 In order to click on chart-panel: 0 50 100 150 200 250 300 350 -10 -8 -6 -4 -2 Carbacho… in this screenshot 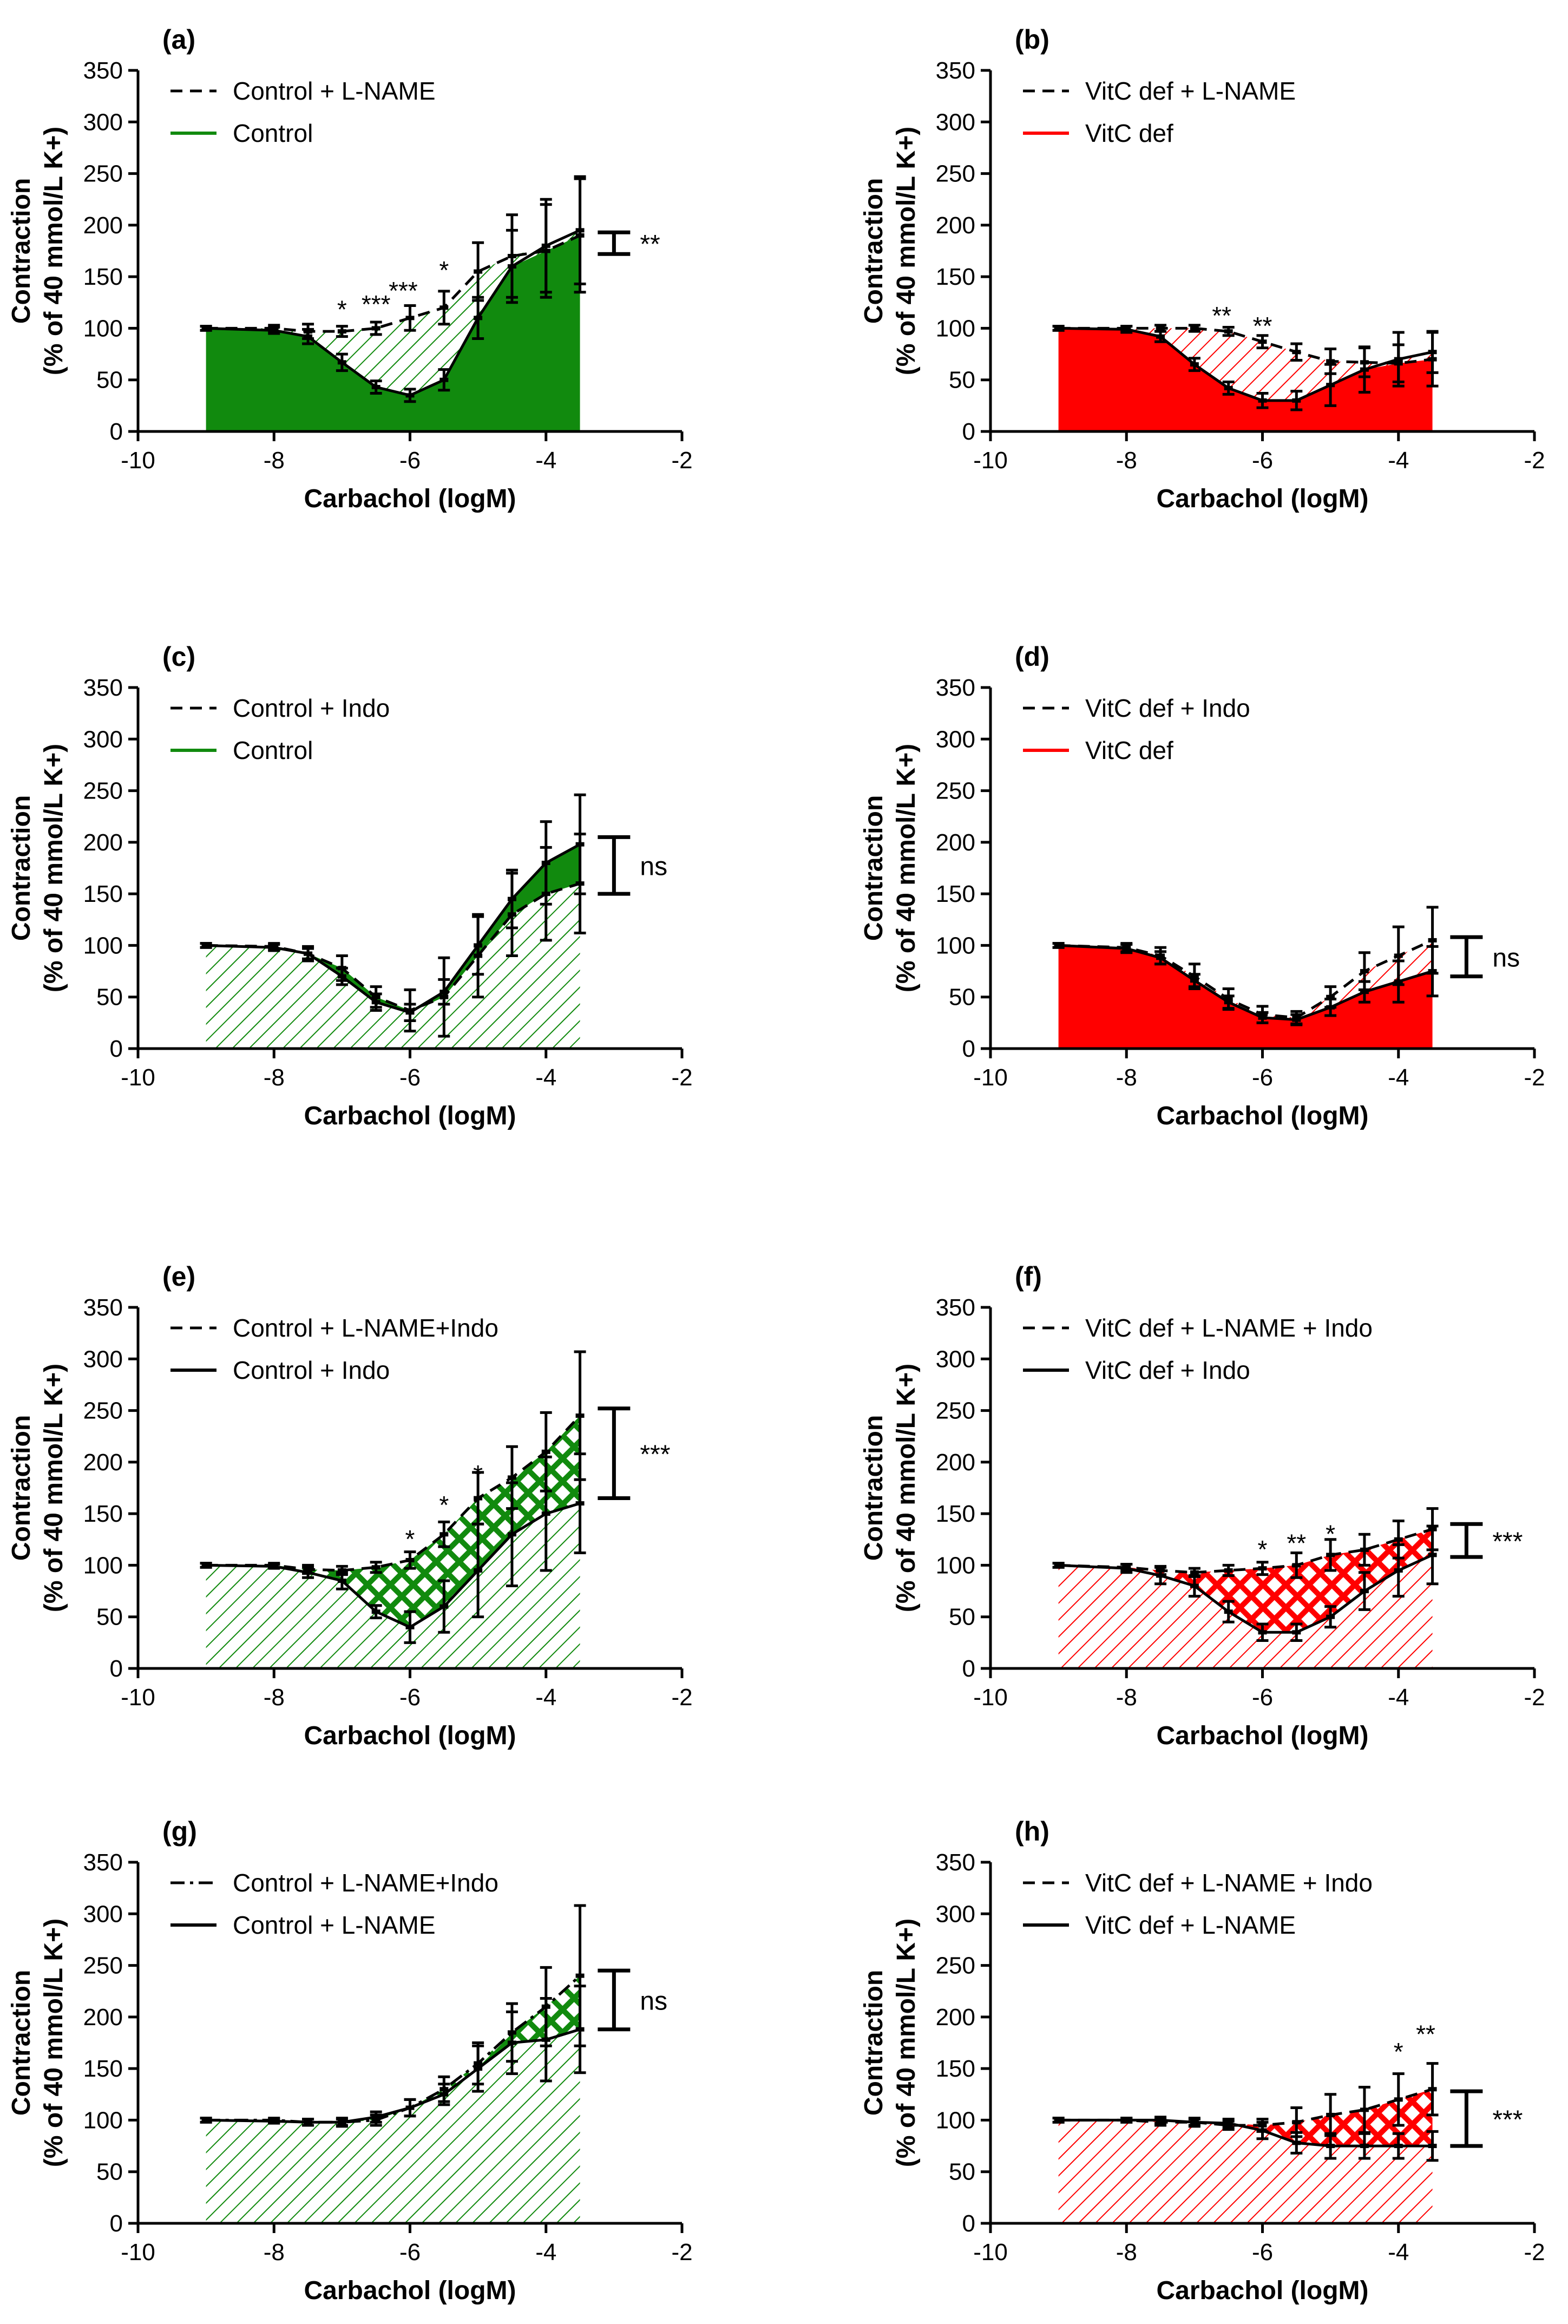, I will do `click(350, 2060)`.